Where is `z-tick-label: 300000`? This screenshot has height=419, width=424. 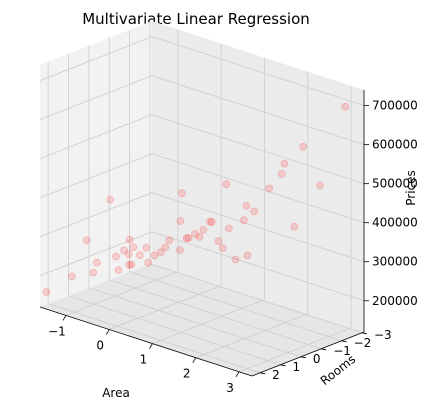
z-tick-label: 300000 is located at coordinates (395, 262).